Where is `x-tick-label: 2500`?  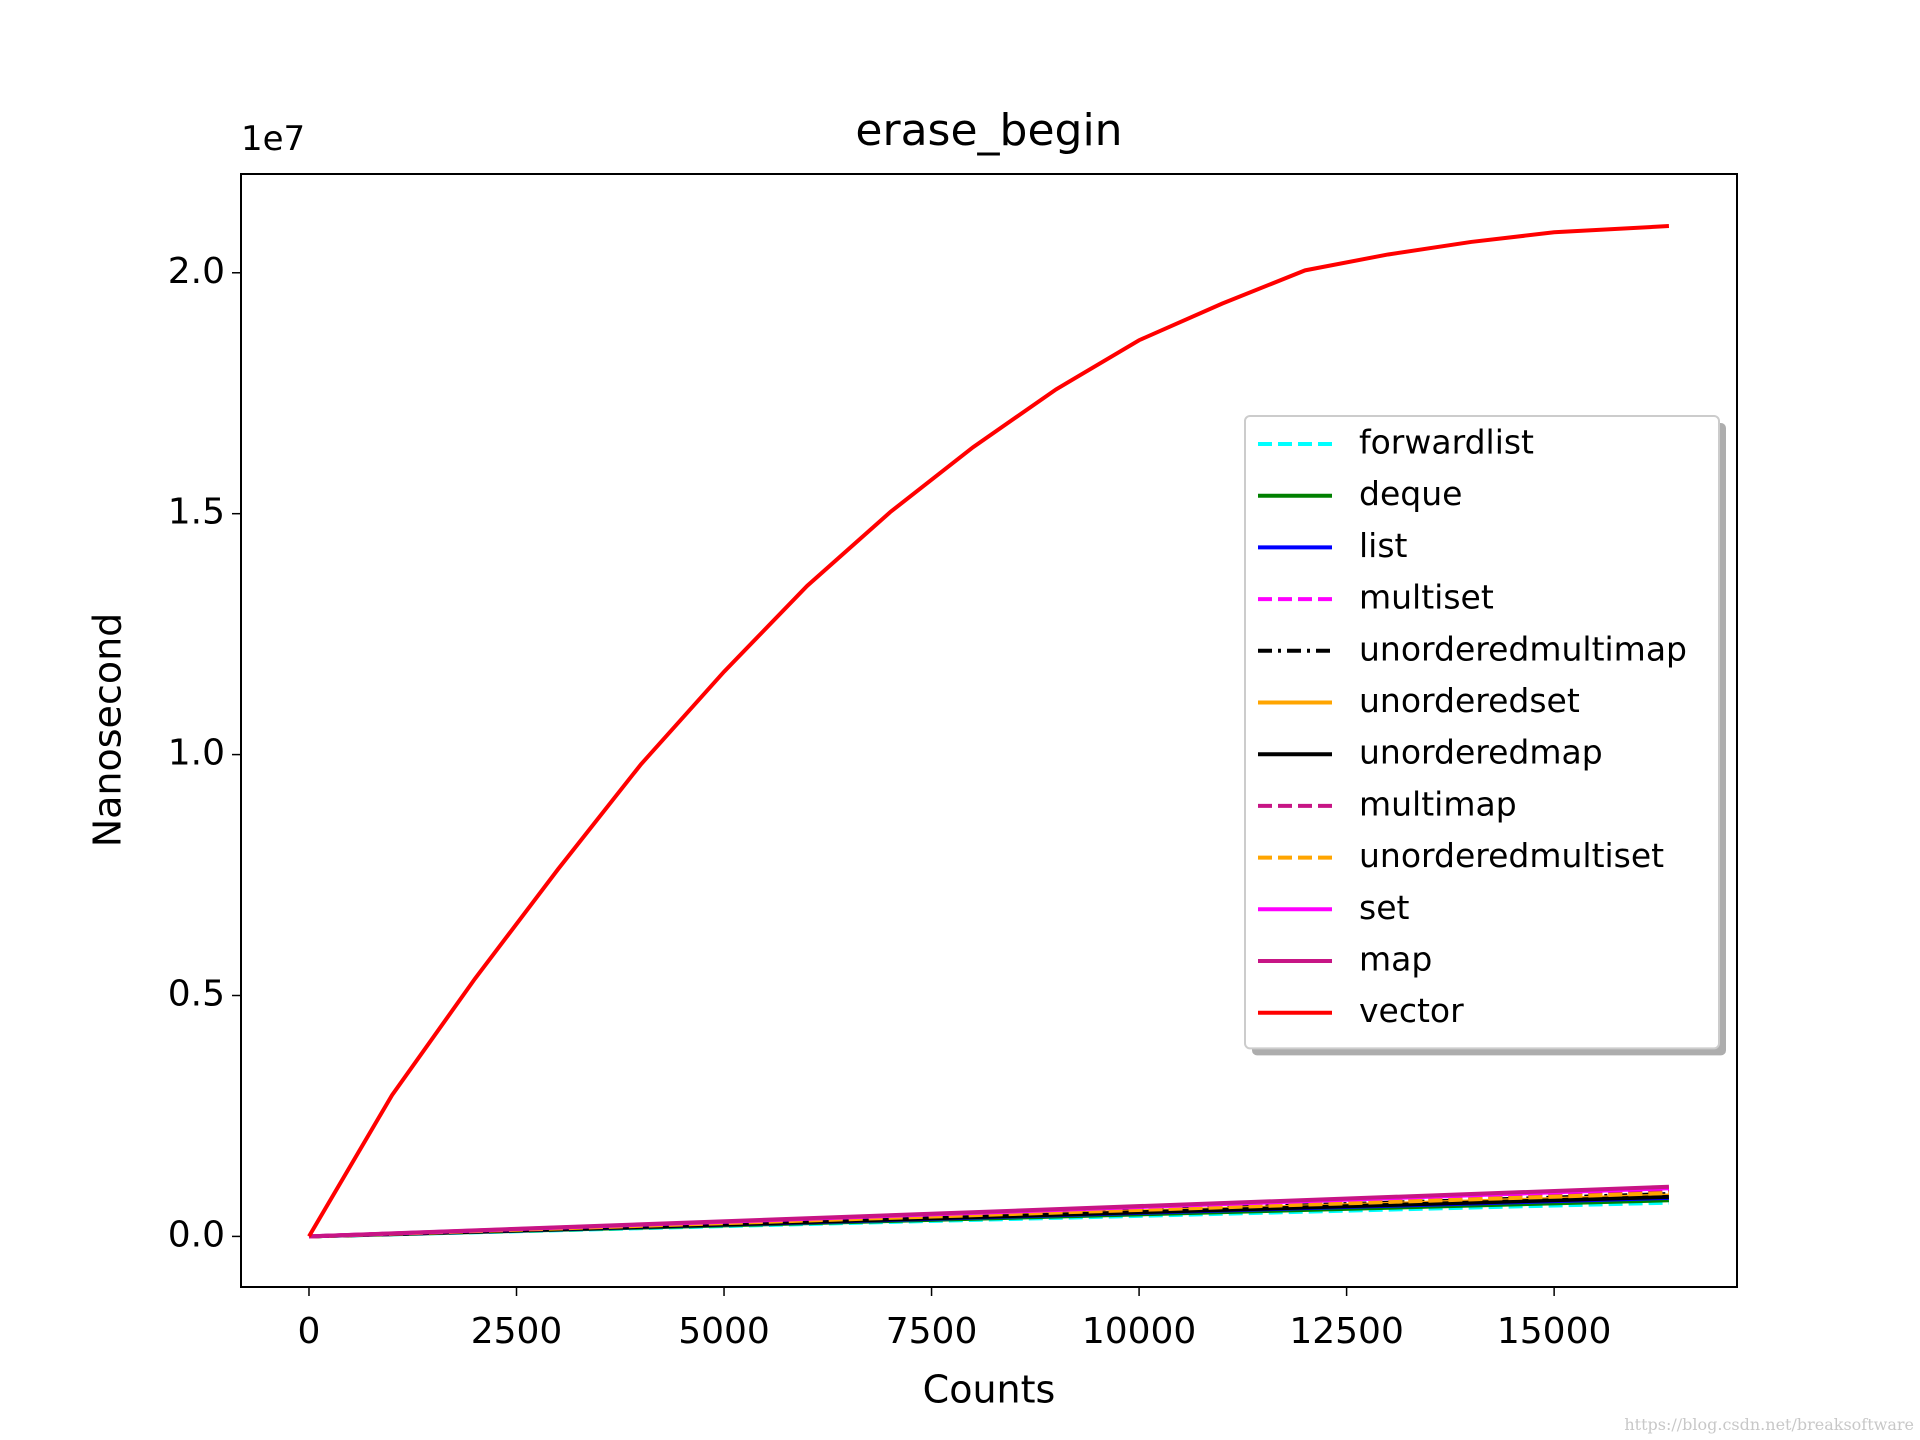 x-tick-label: 2500 is located at coordinates (517, 1331).